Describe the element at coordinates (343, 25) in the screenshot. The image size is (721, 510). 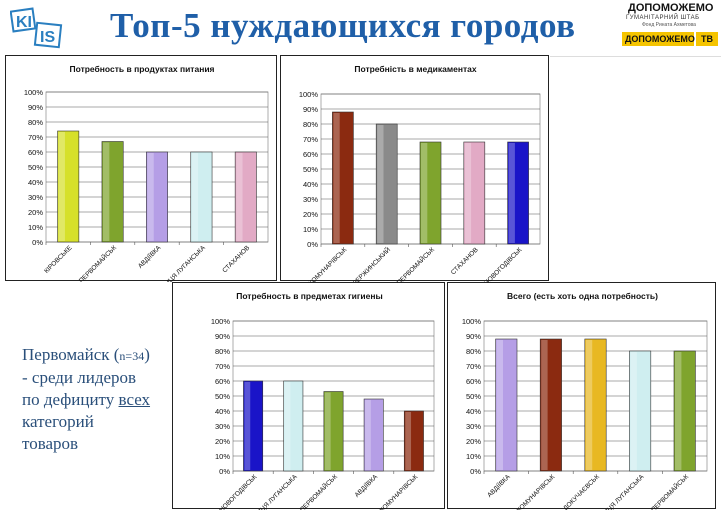
I see `page-title: Топ-5 нуждающихся городов` at that location.